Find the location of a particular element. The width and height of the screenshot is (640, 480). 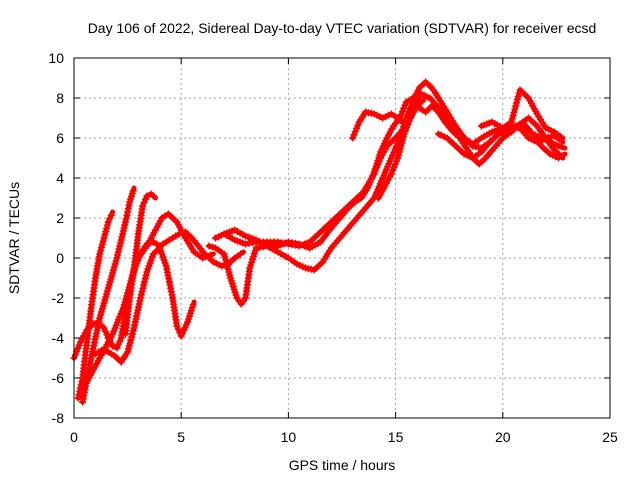

x-tick-label: 0 is located at coordinates (74, 437).